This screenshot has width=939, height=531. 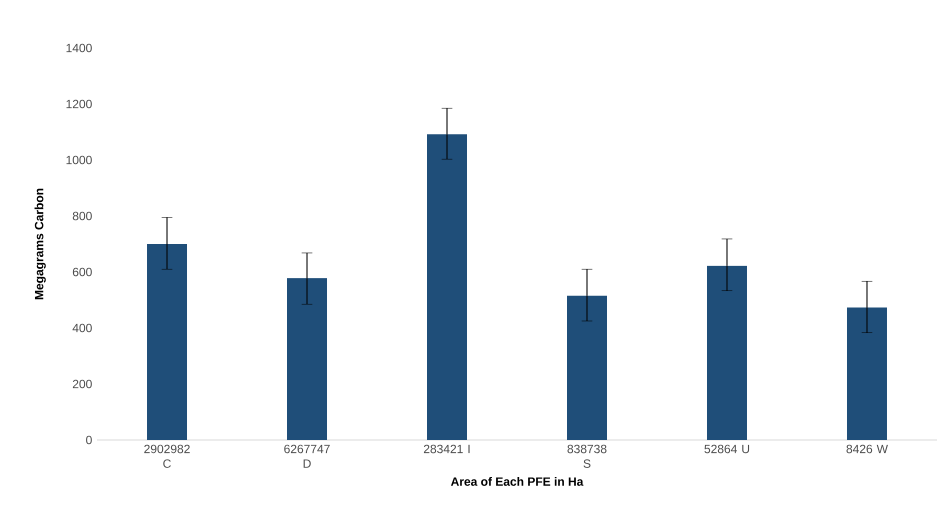 I want to click on y-tick-label: 400, so click(x=82, y=328).